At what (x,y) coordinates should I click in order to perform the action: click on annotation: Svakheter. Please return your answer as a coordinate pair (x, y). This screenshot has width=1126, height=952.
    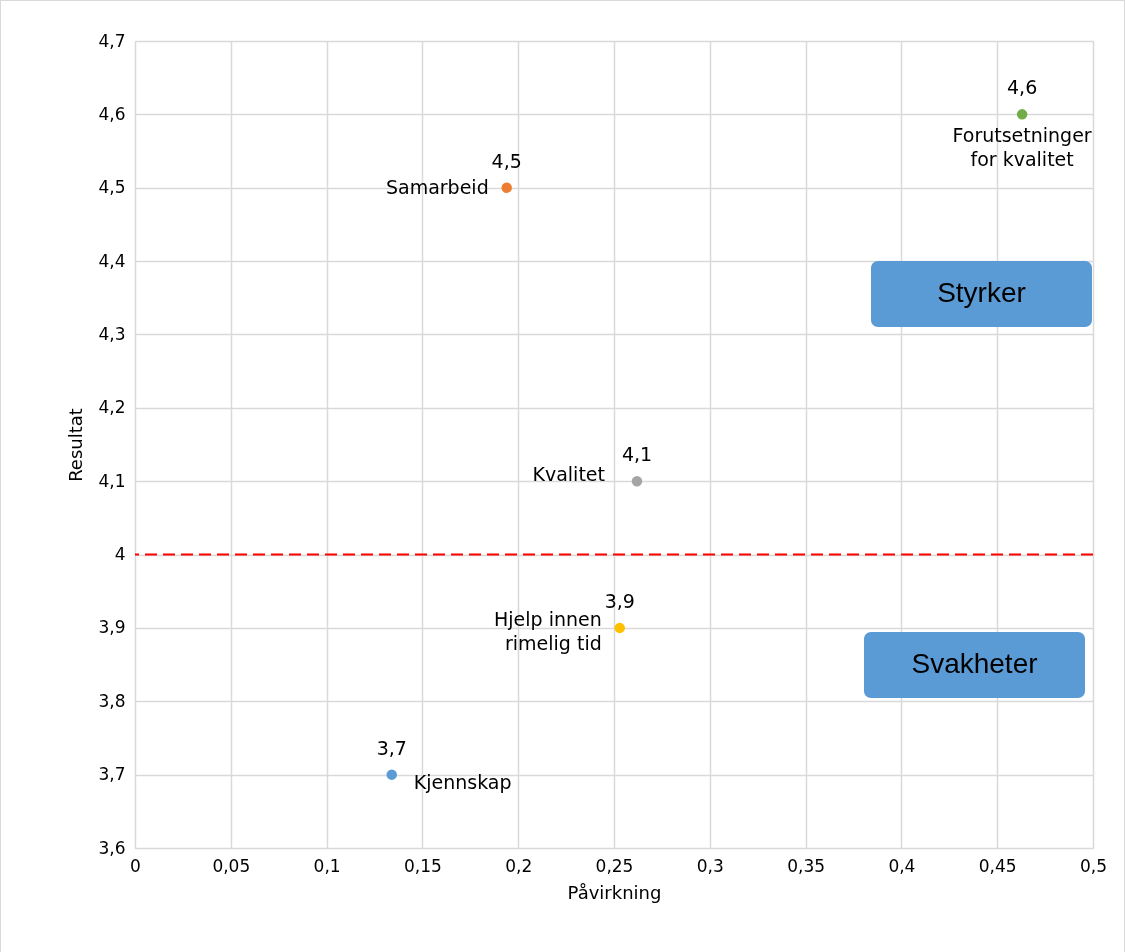
    Looking at the image, I should click on (974, 663).